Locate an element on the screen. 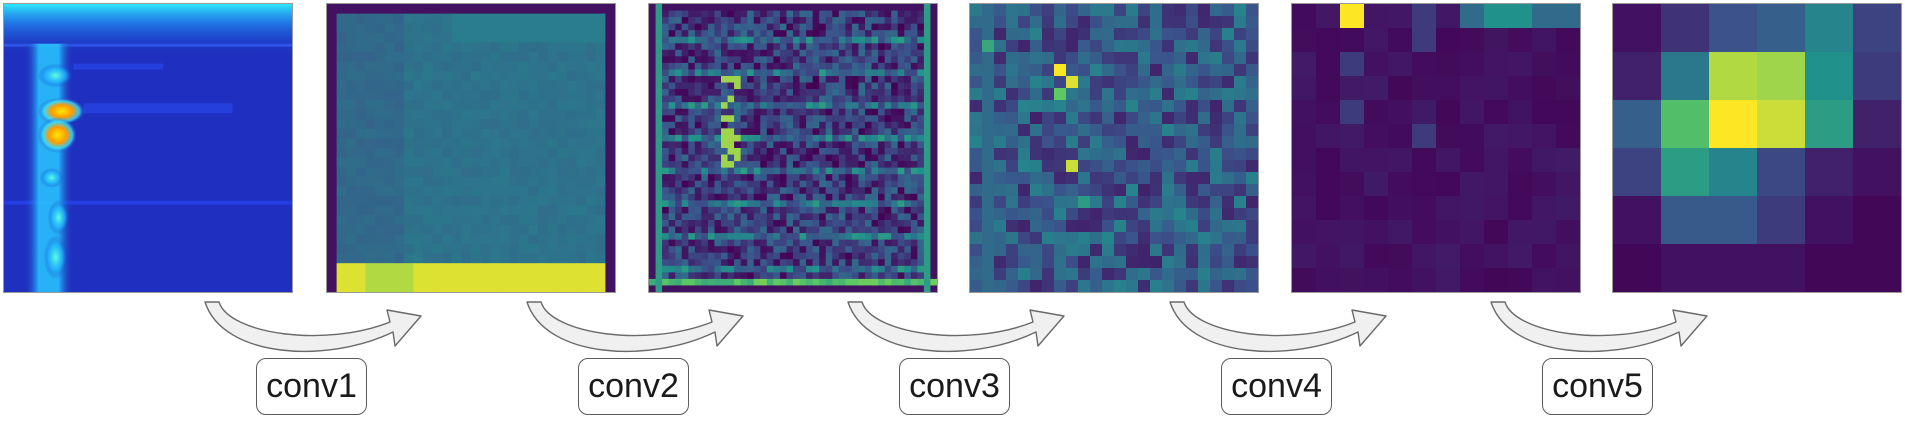 The width and height of the screenshot is (1905, 424). input-spectrogram is located at coordinates (148, 148).